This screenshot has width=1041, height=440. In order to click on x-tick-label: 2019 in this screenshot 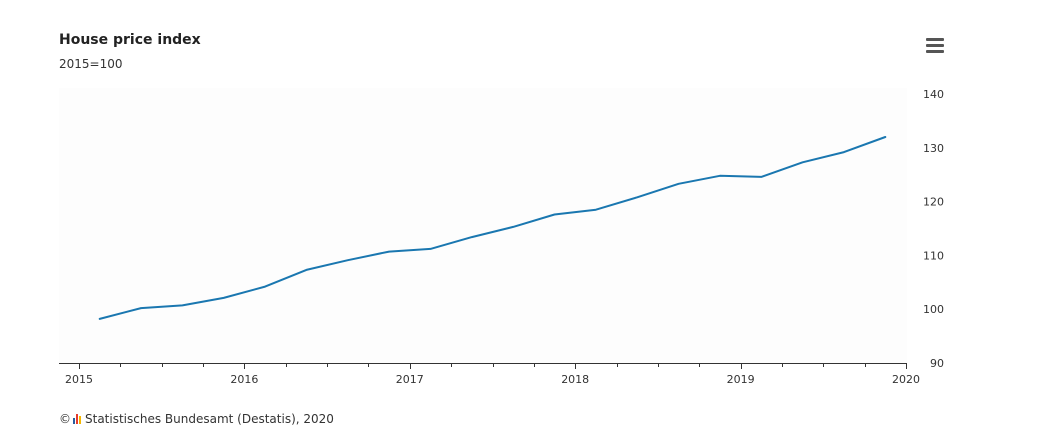, I will do `click(741, 379)`.